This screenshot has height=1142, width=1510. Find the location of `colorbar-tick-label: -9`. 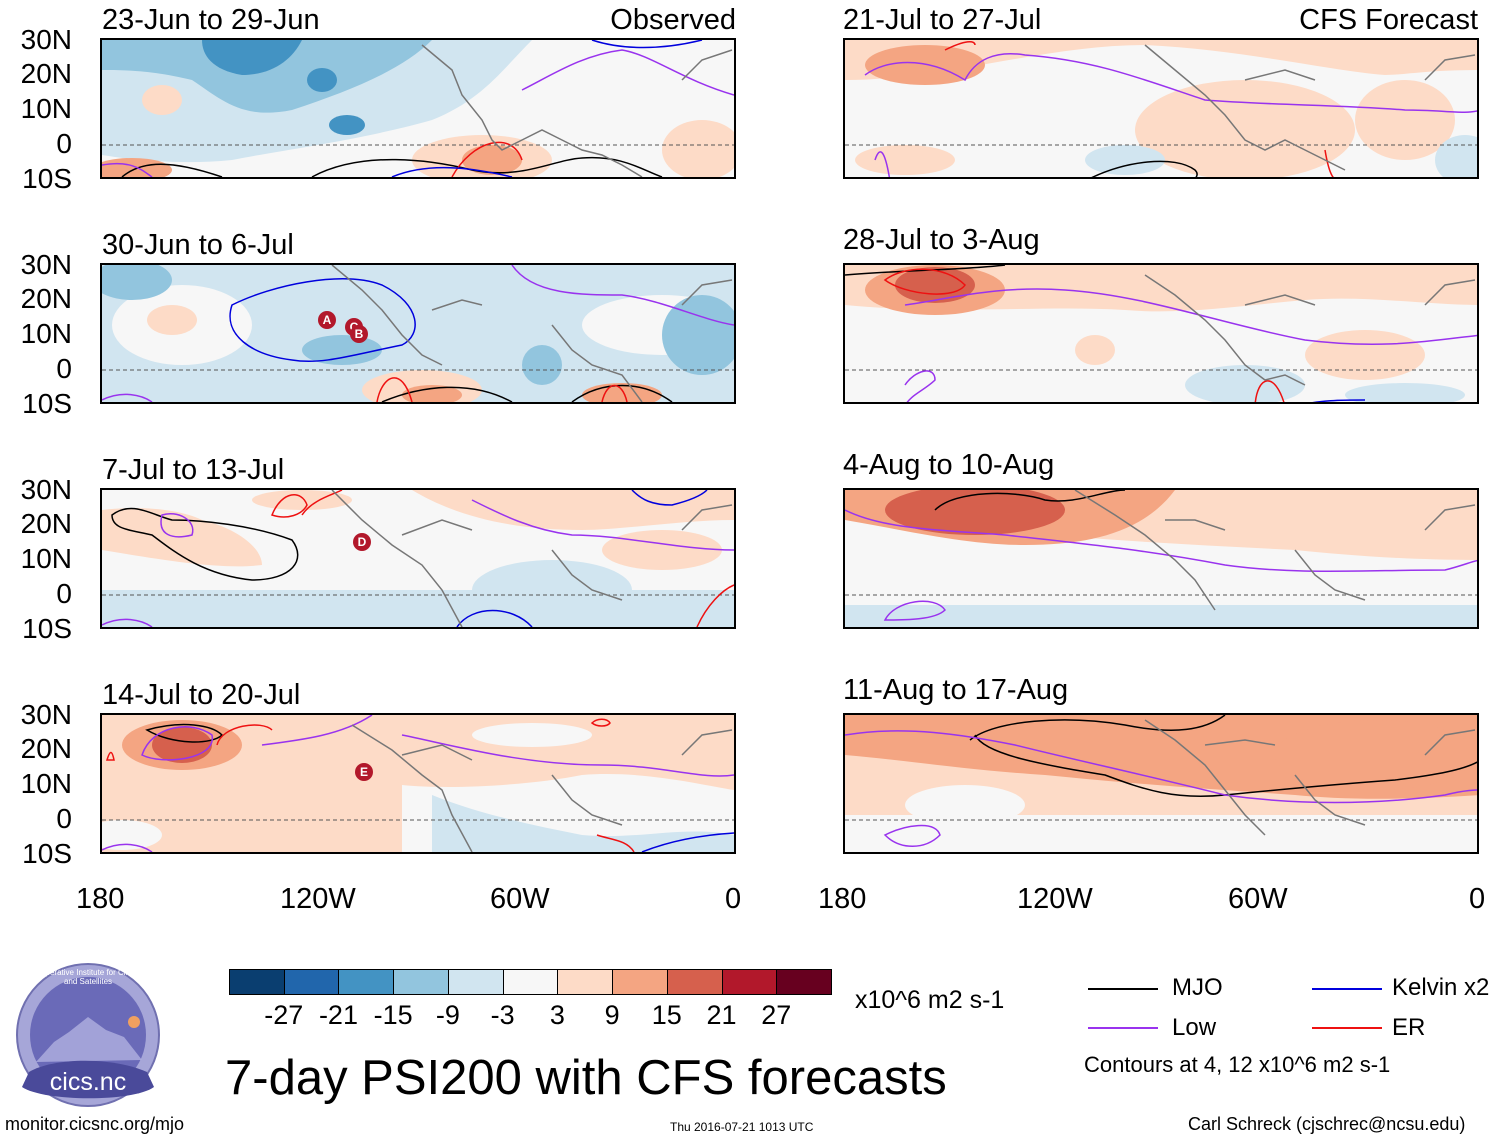

colorbar-tick-label: -9 is located at coordinates (447, 1015).